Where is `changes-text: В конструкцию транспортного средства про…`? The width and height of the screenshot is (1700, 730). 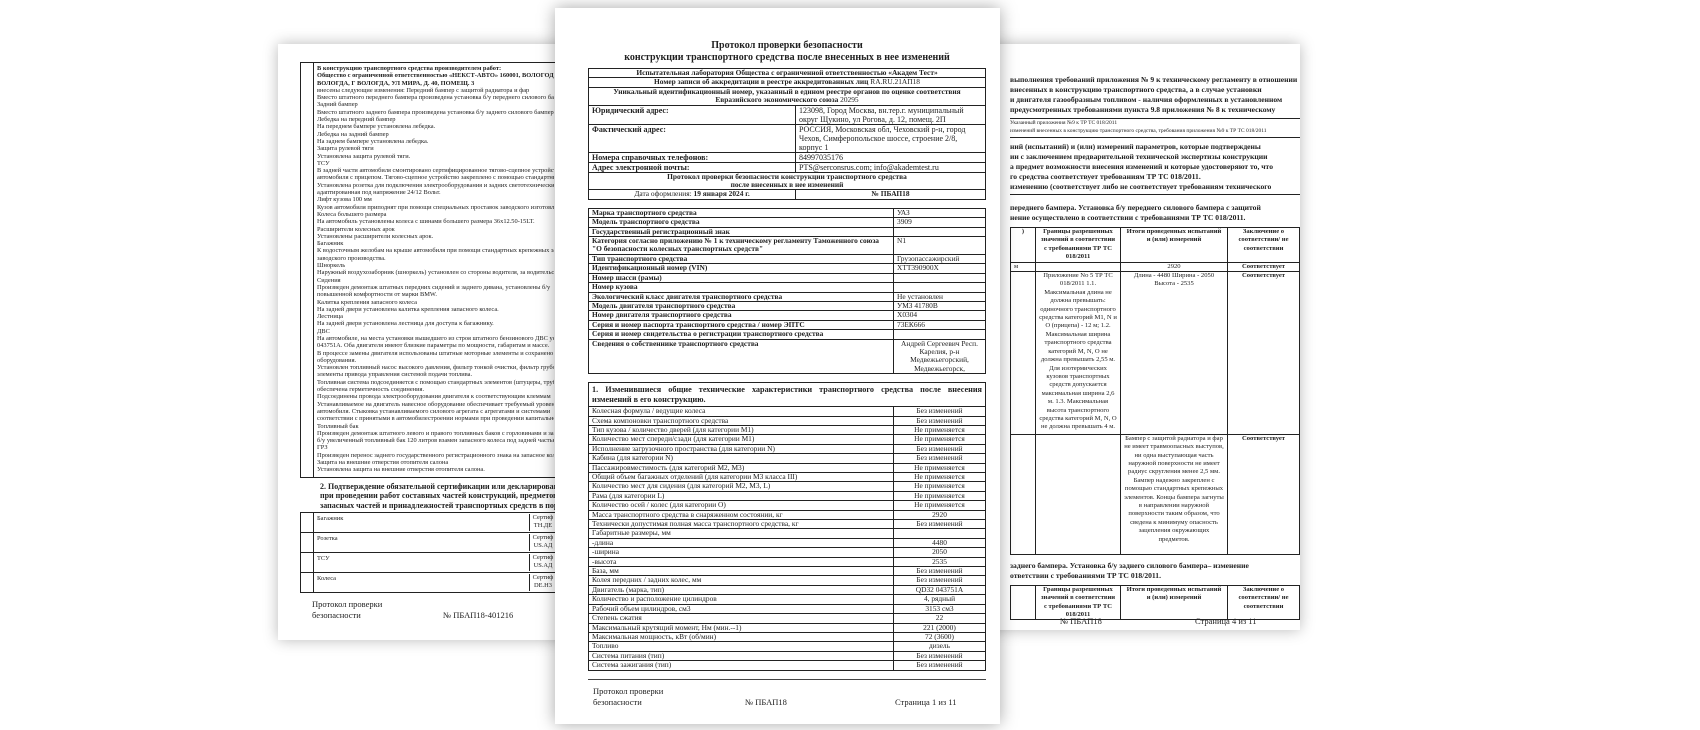 changes-text: В конструкцию транспортного средства про… is located at coordinates (435, 269).